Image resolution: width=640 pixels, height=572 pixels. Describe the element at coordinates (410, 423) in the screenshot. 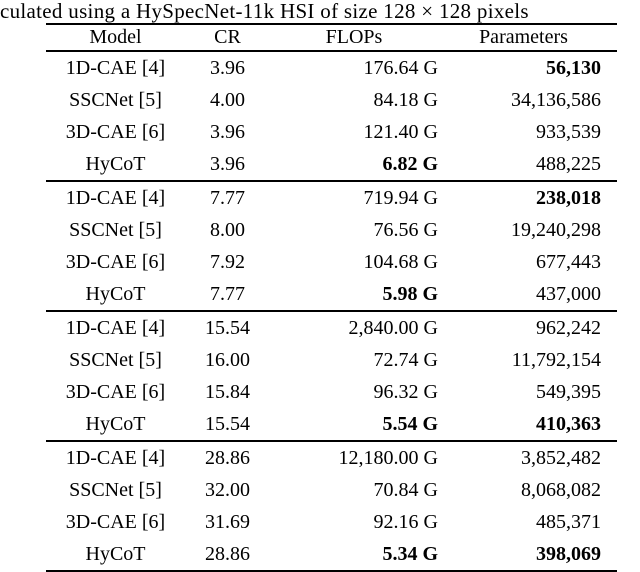

I see `flops-cell: 5.54 G` at that location.